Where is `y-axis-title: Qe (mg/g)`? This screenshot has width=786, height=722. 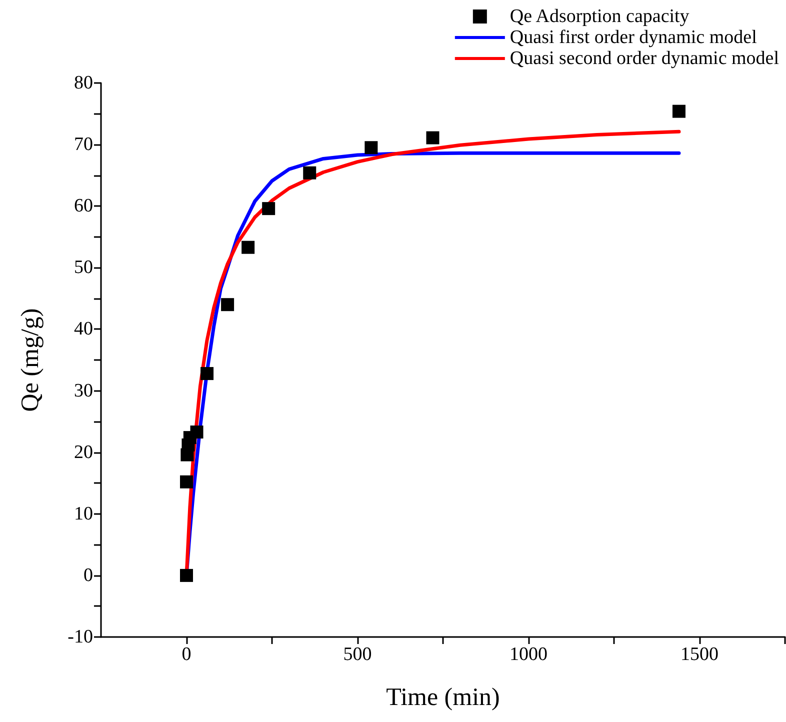
y-axis-title: Qe (mg/g) is located at coordinates (30, 360).